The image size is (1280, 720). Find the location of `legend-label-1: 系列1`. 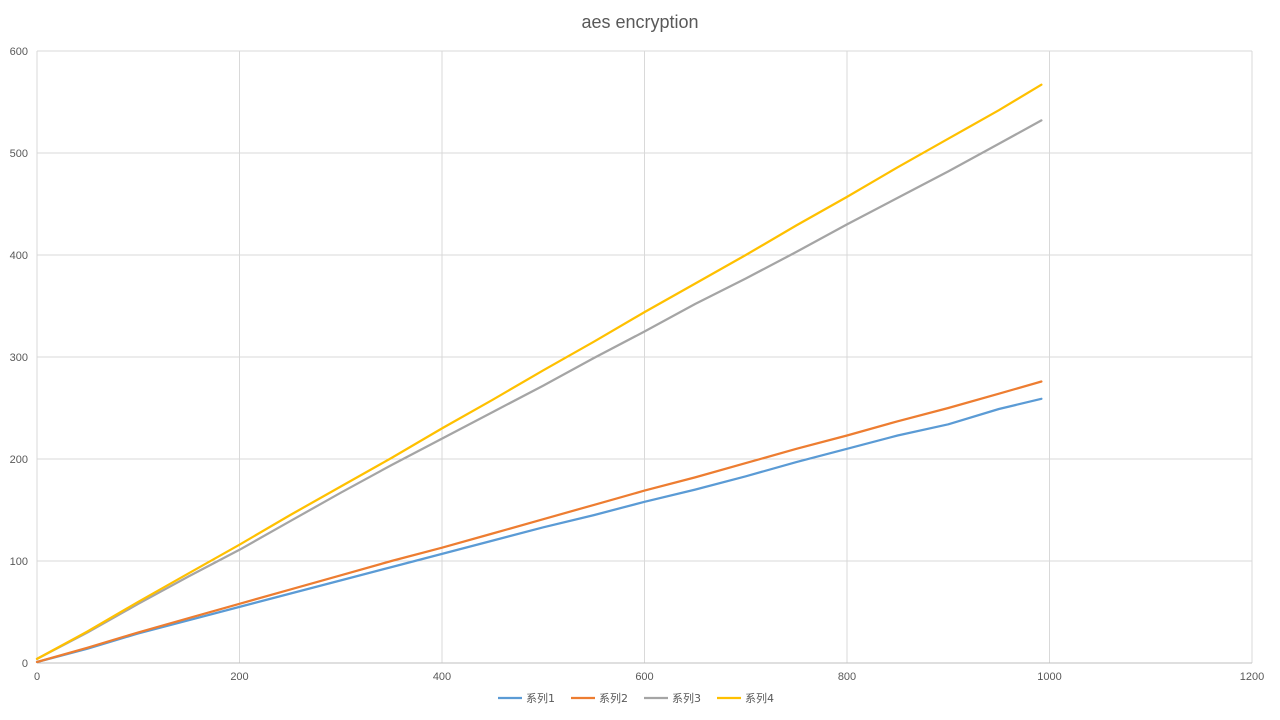

legend-label-1: 系列1 is located at coordinates (540, 698).